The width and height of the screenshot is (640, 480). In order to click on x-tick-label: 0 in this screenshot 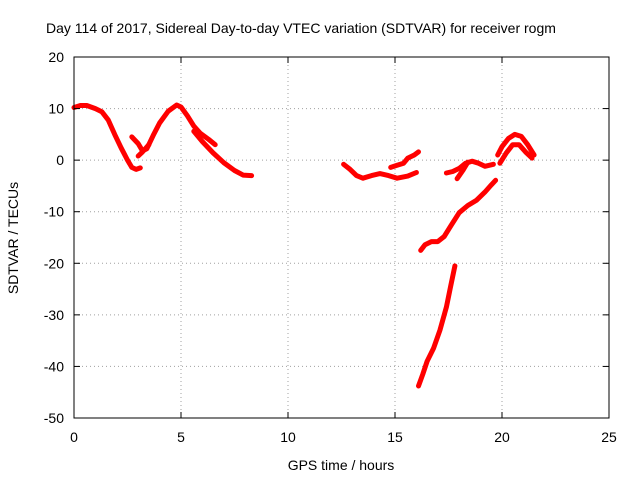, I will do `click(74, 437)`.